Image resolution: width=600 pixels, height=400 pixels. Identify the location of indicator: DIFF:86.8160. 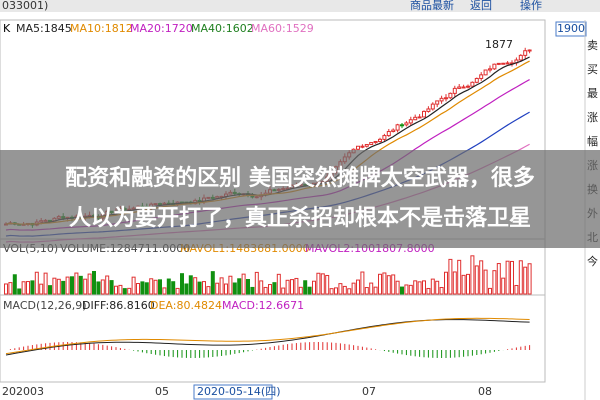
(118, 305).